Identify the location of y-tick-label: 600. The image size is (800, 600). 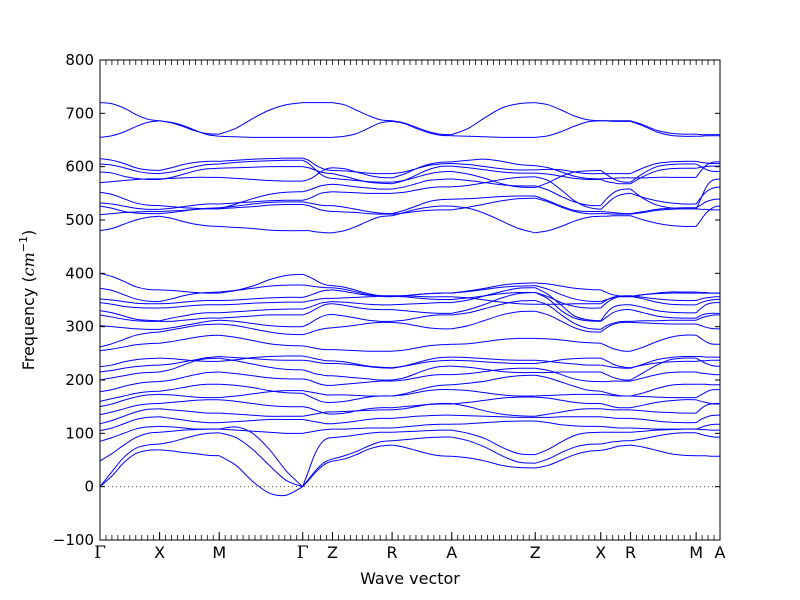
(79, 167).